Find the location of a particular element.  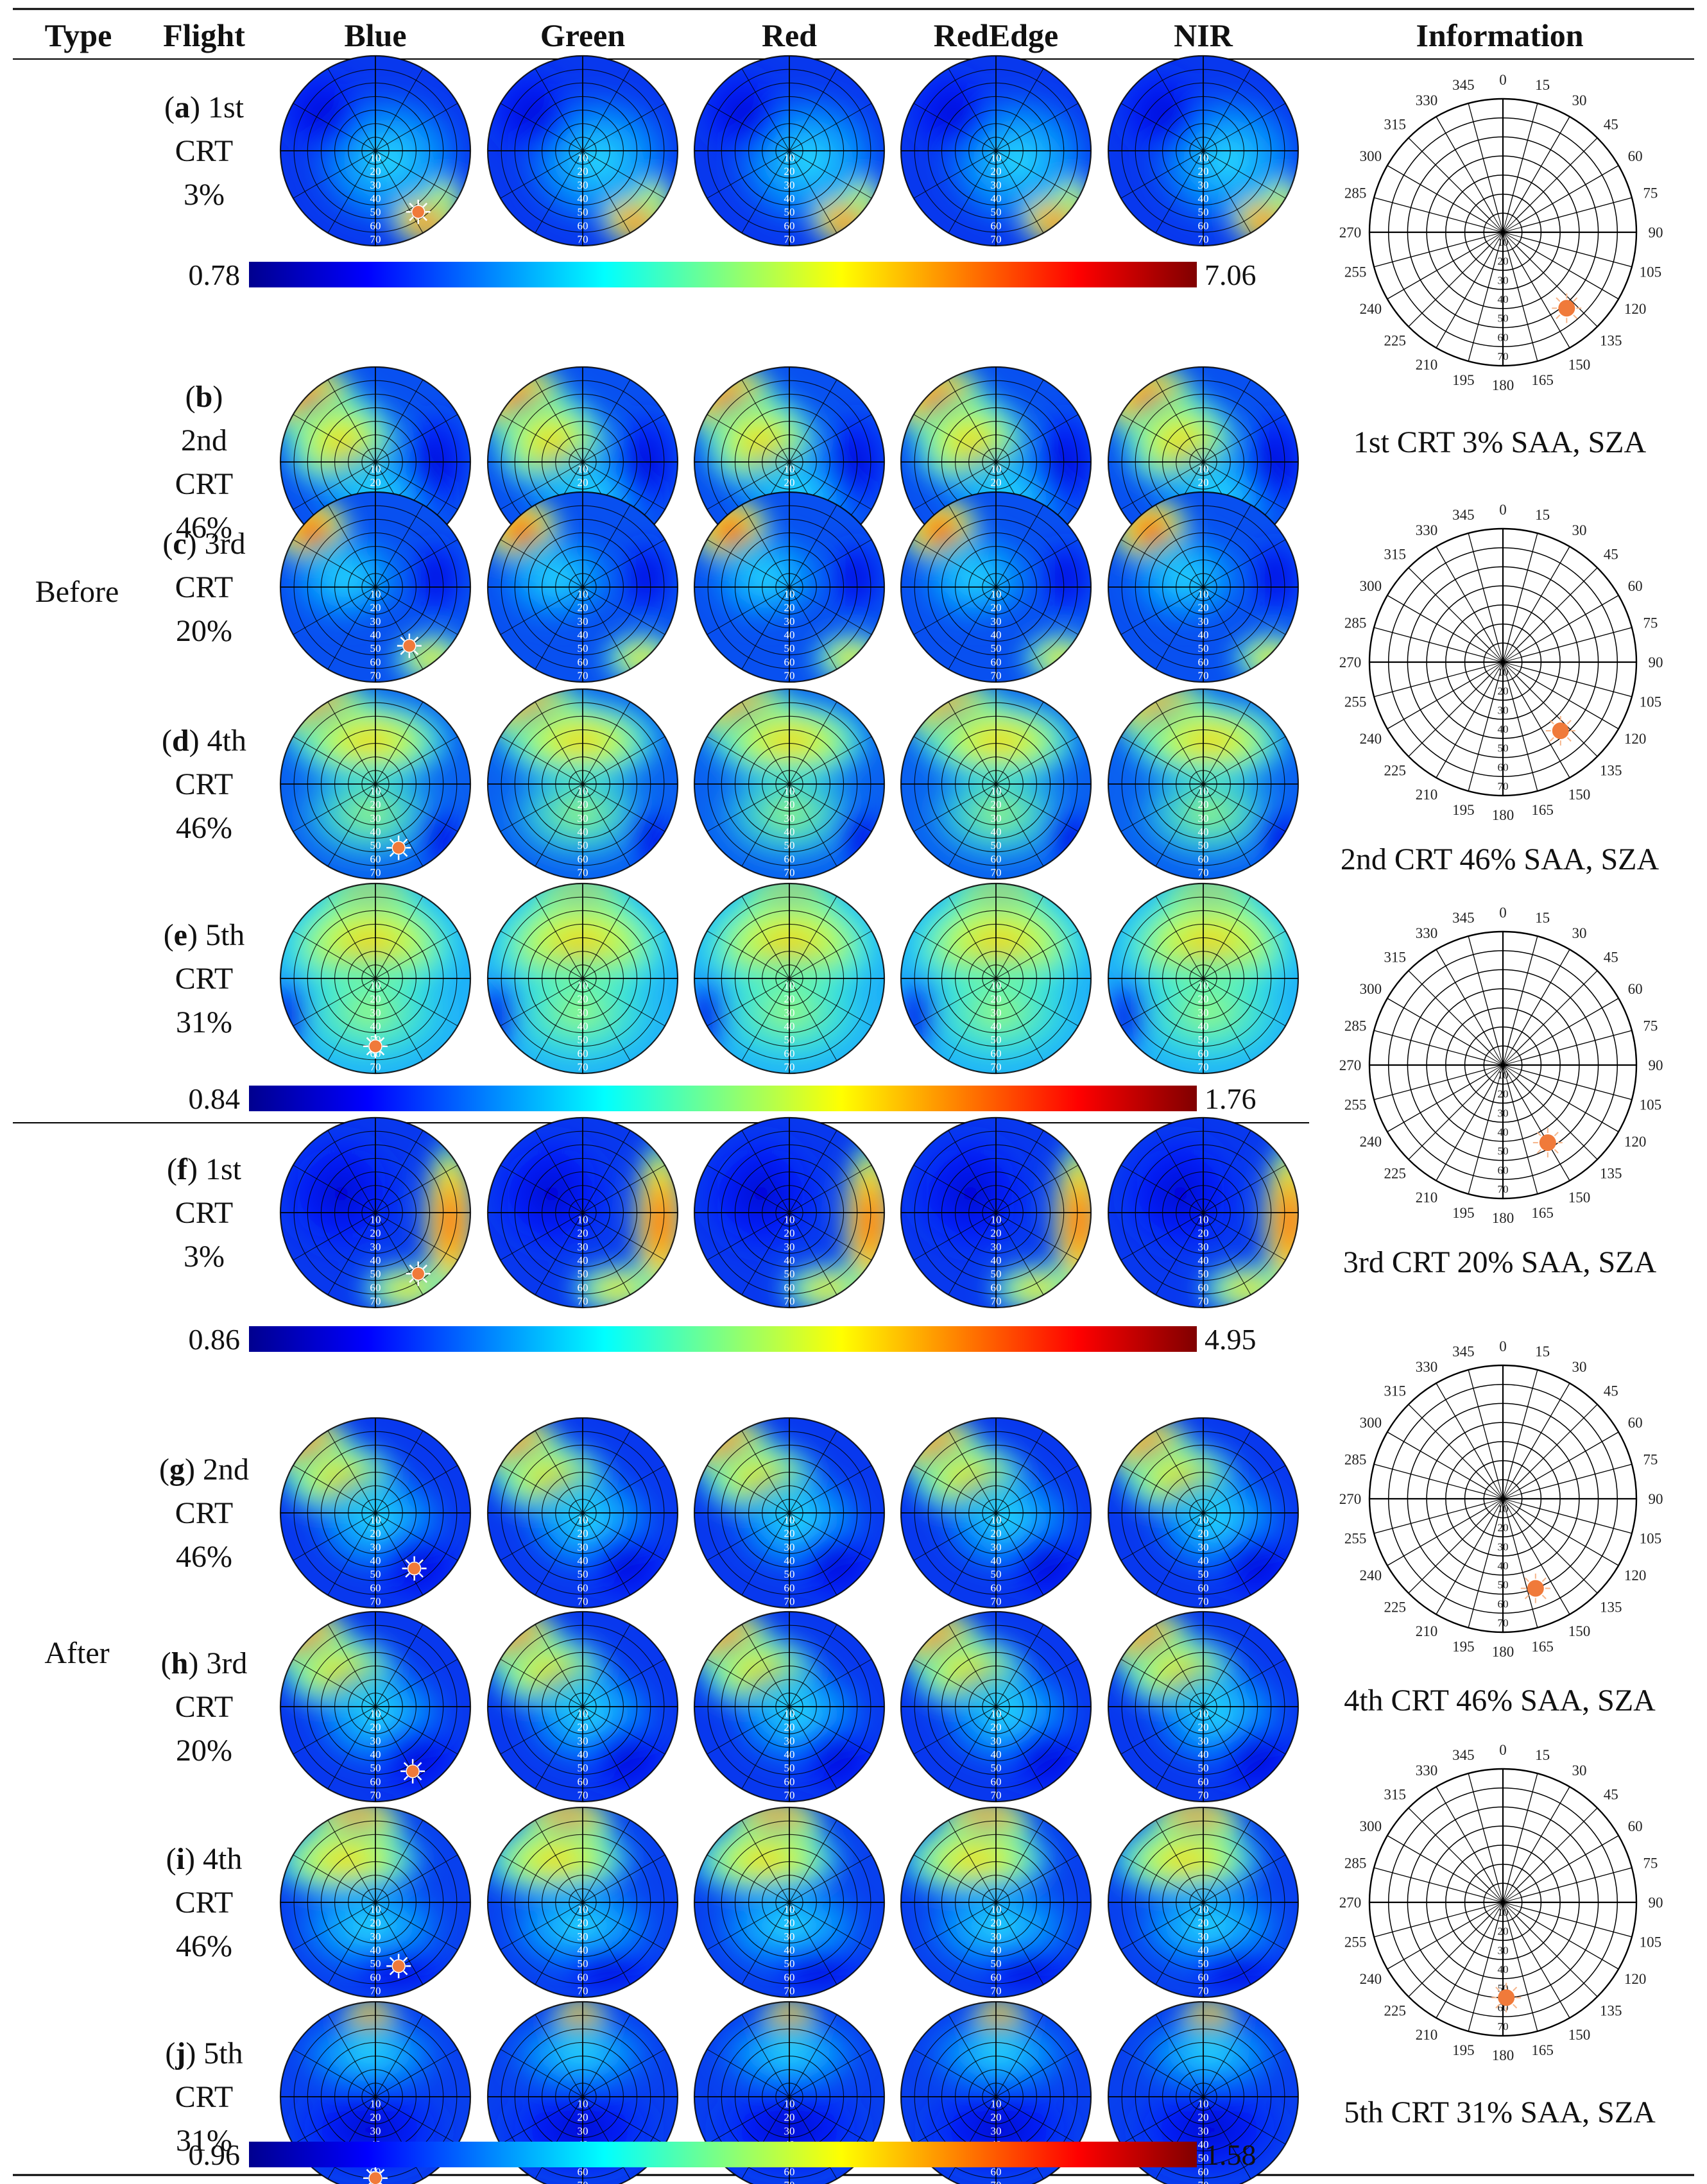

azimuth-tick-label: 255 is located at coordinates (1356, 702).